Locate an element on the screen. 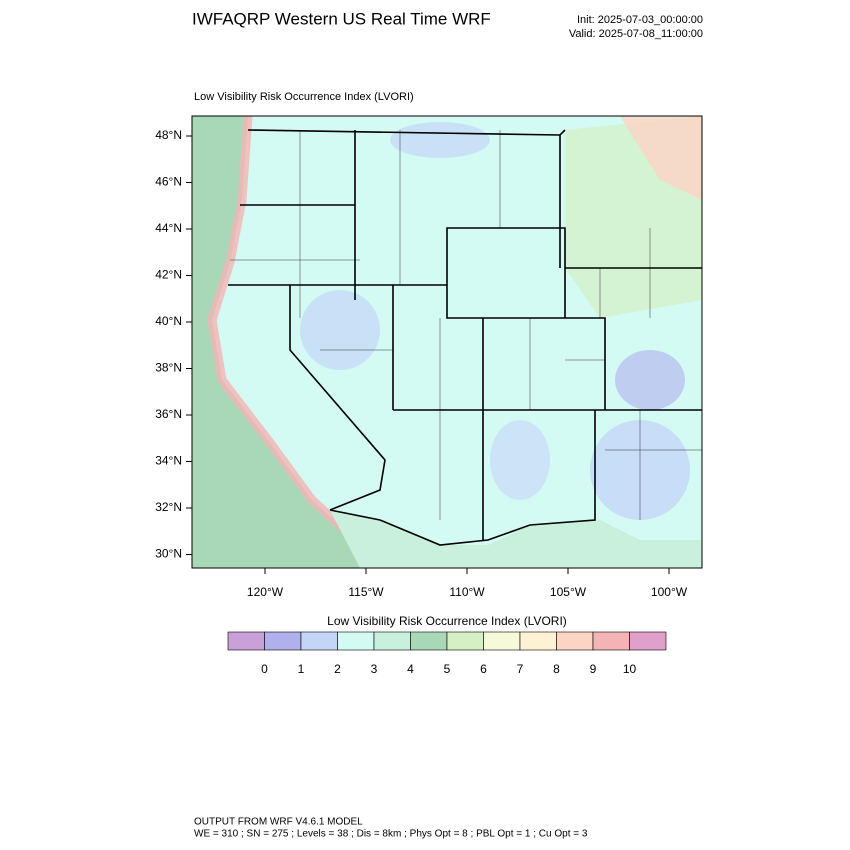 Image resolution: width=850 pixels, height=850 pixels. lon-label: 105°W is located at coordinates (568, 592).